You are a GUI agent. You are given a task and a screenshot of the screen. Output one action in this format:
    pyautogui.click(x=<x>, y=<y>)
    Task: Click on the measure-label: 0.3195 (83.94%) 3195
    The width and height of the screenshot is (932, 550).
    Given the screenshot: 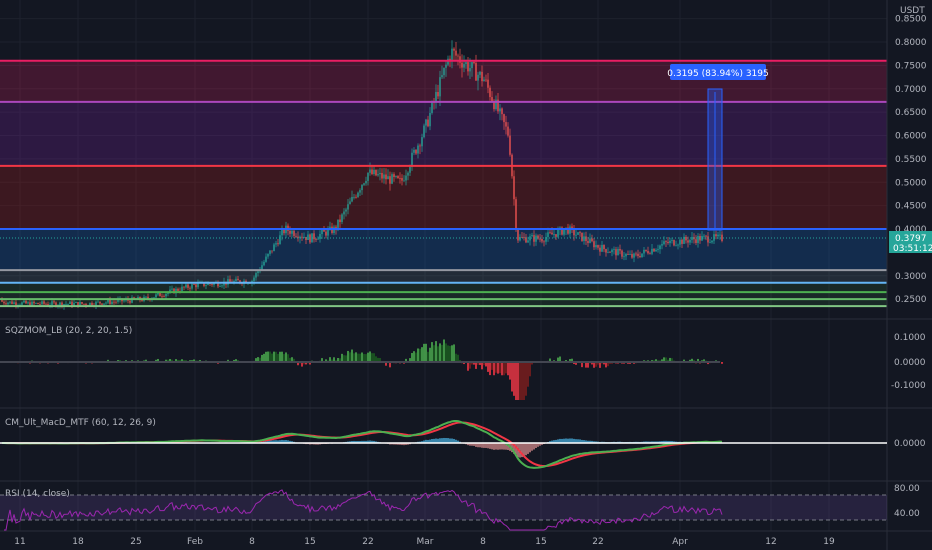 What is the action you would take?
    pyautogui.click(x=717, y=74)
    